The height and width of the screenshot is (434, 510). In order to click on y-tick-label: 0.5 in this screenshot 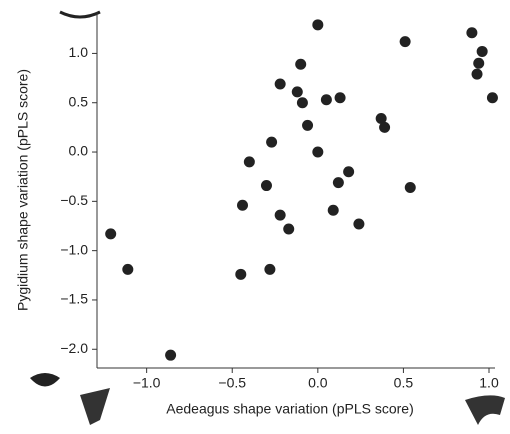, I will do `click(79, 101)`.